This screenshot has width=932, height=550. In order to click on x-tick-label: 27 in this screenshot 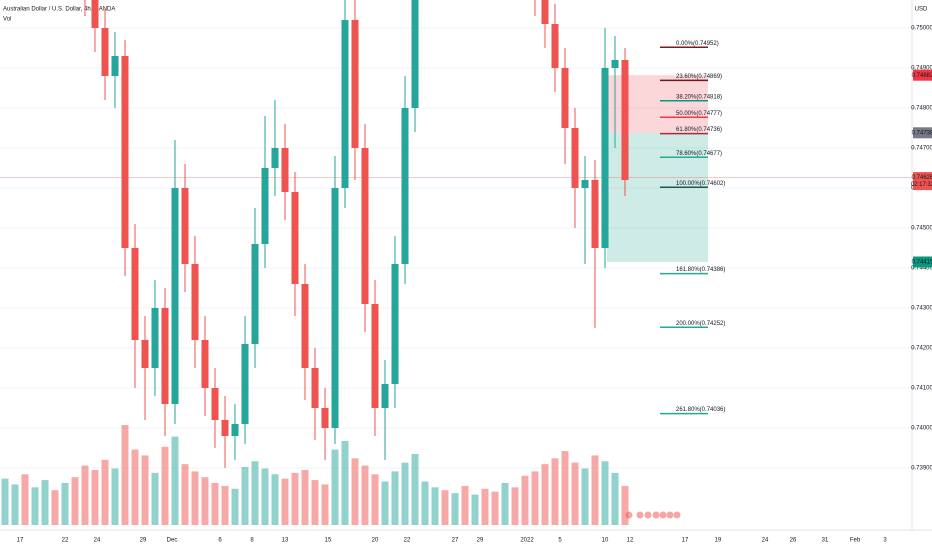, I will do `click(455, 541)`.